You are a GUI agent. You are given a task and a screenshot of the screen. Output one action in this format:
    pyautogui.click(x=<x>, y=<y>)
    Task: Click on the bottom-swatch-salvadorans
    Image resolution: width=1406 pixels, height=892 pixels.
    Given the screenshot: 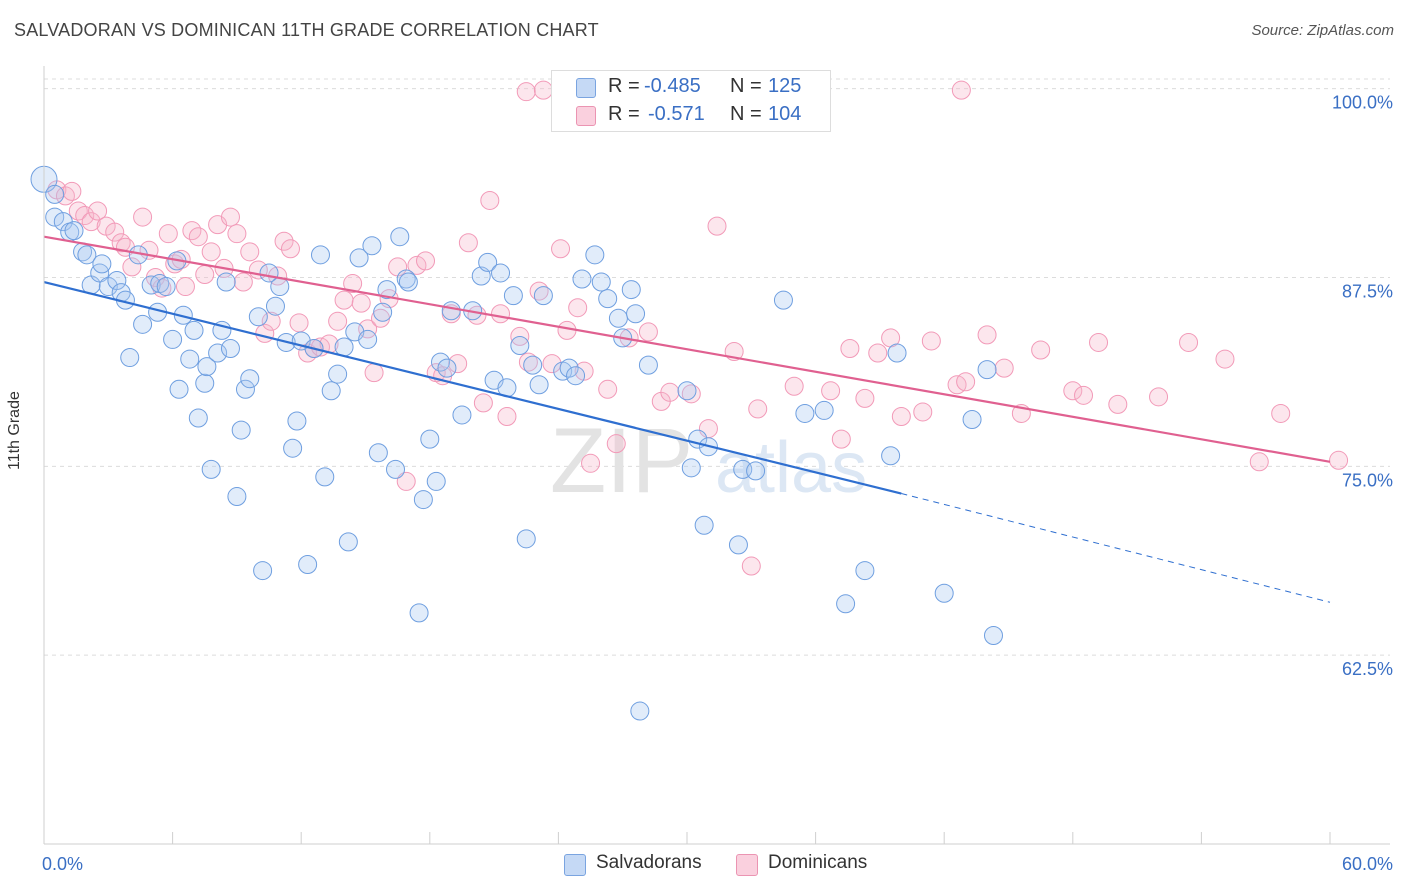 What is the action you would take?
    pyautogui.click(x=575, y=865)
    